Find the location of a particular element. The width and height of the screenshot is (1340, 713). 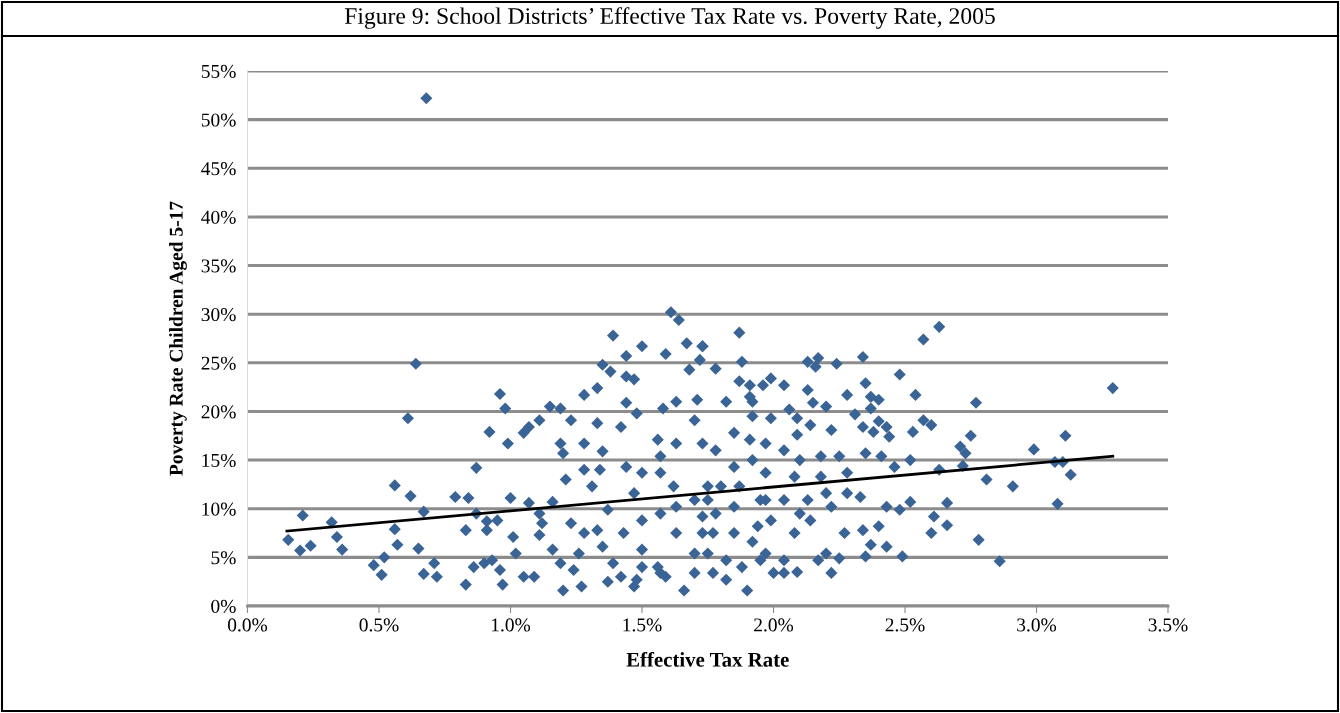

y-tick-label: 45% is located at coordinates (218, 169).